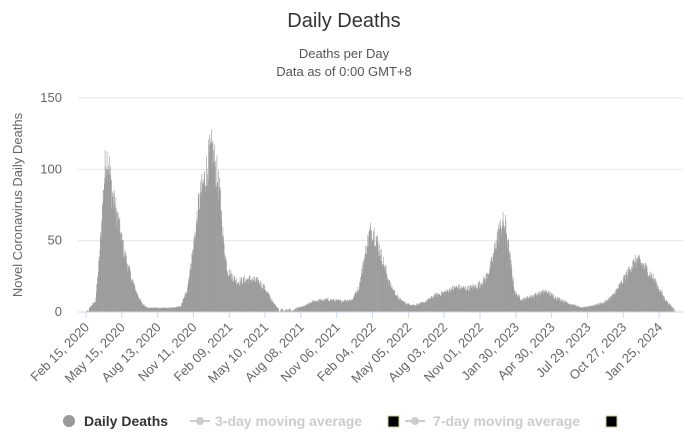 Image resolution: width=689 pixels, height=434 pixels. What do you see at coordinates (343, 21) in the screenshot?
I see `chart-title: Daily Deaths` at bounding box center [343, 21].